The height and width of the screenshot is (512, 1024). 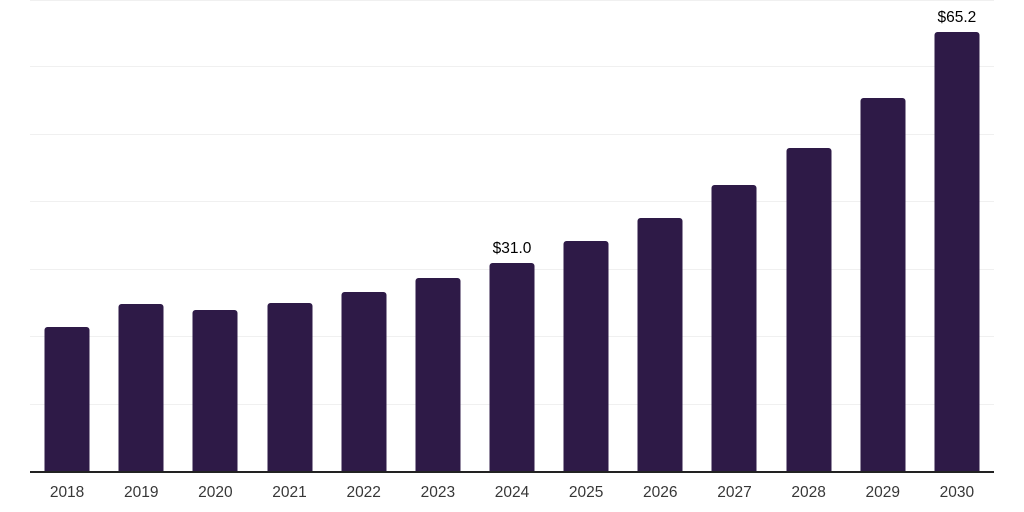 What do you see at coordinates (363, 492) in the screenshot?
I see `x-tick-label-2022: 2022` at bounding box center [363, 492].